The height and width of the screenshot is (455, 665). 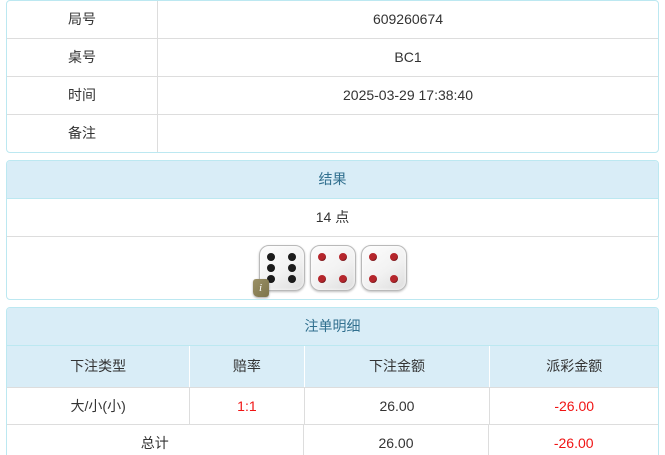 I want to click on bet-details-title: 注单明细, so click(x=332, y=327).